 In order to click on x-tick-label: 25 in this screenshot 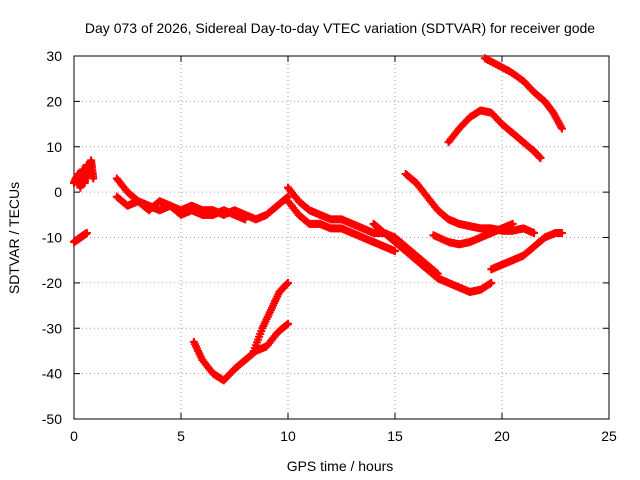, I will do `click(609, 436)`.